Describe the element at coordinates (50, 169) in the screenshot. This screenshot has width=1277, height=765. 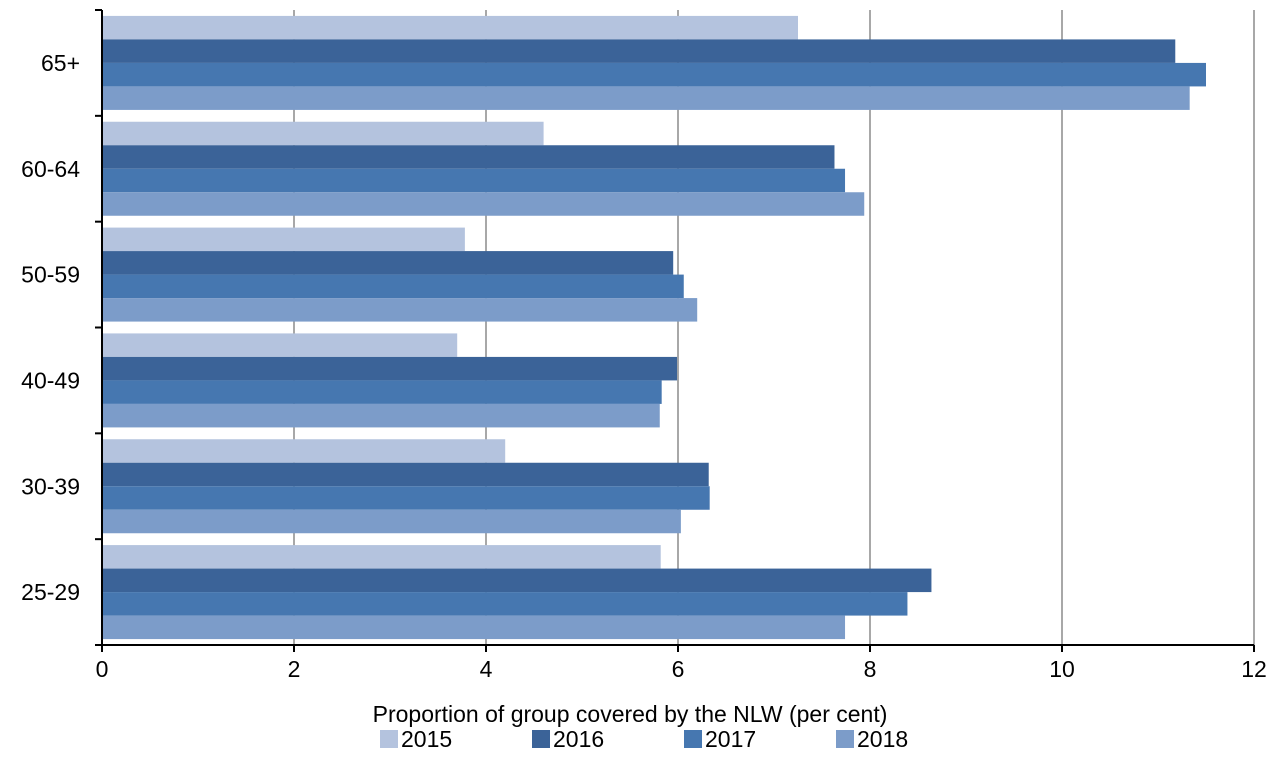
I see `category-label-1: 60-64` at that location.